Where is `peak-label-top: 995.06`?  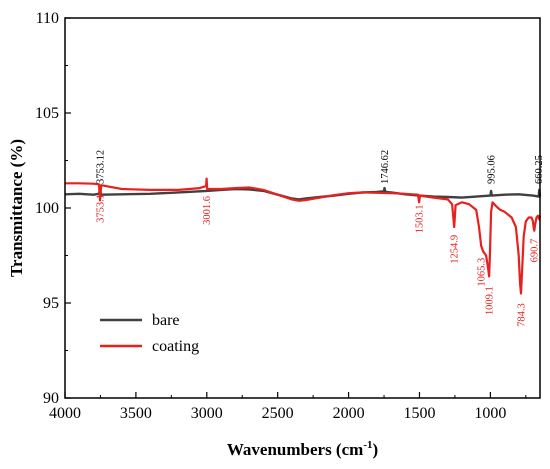 peak-label-top: 995.06 is located at coordinates (492, 169).